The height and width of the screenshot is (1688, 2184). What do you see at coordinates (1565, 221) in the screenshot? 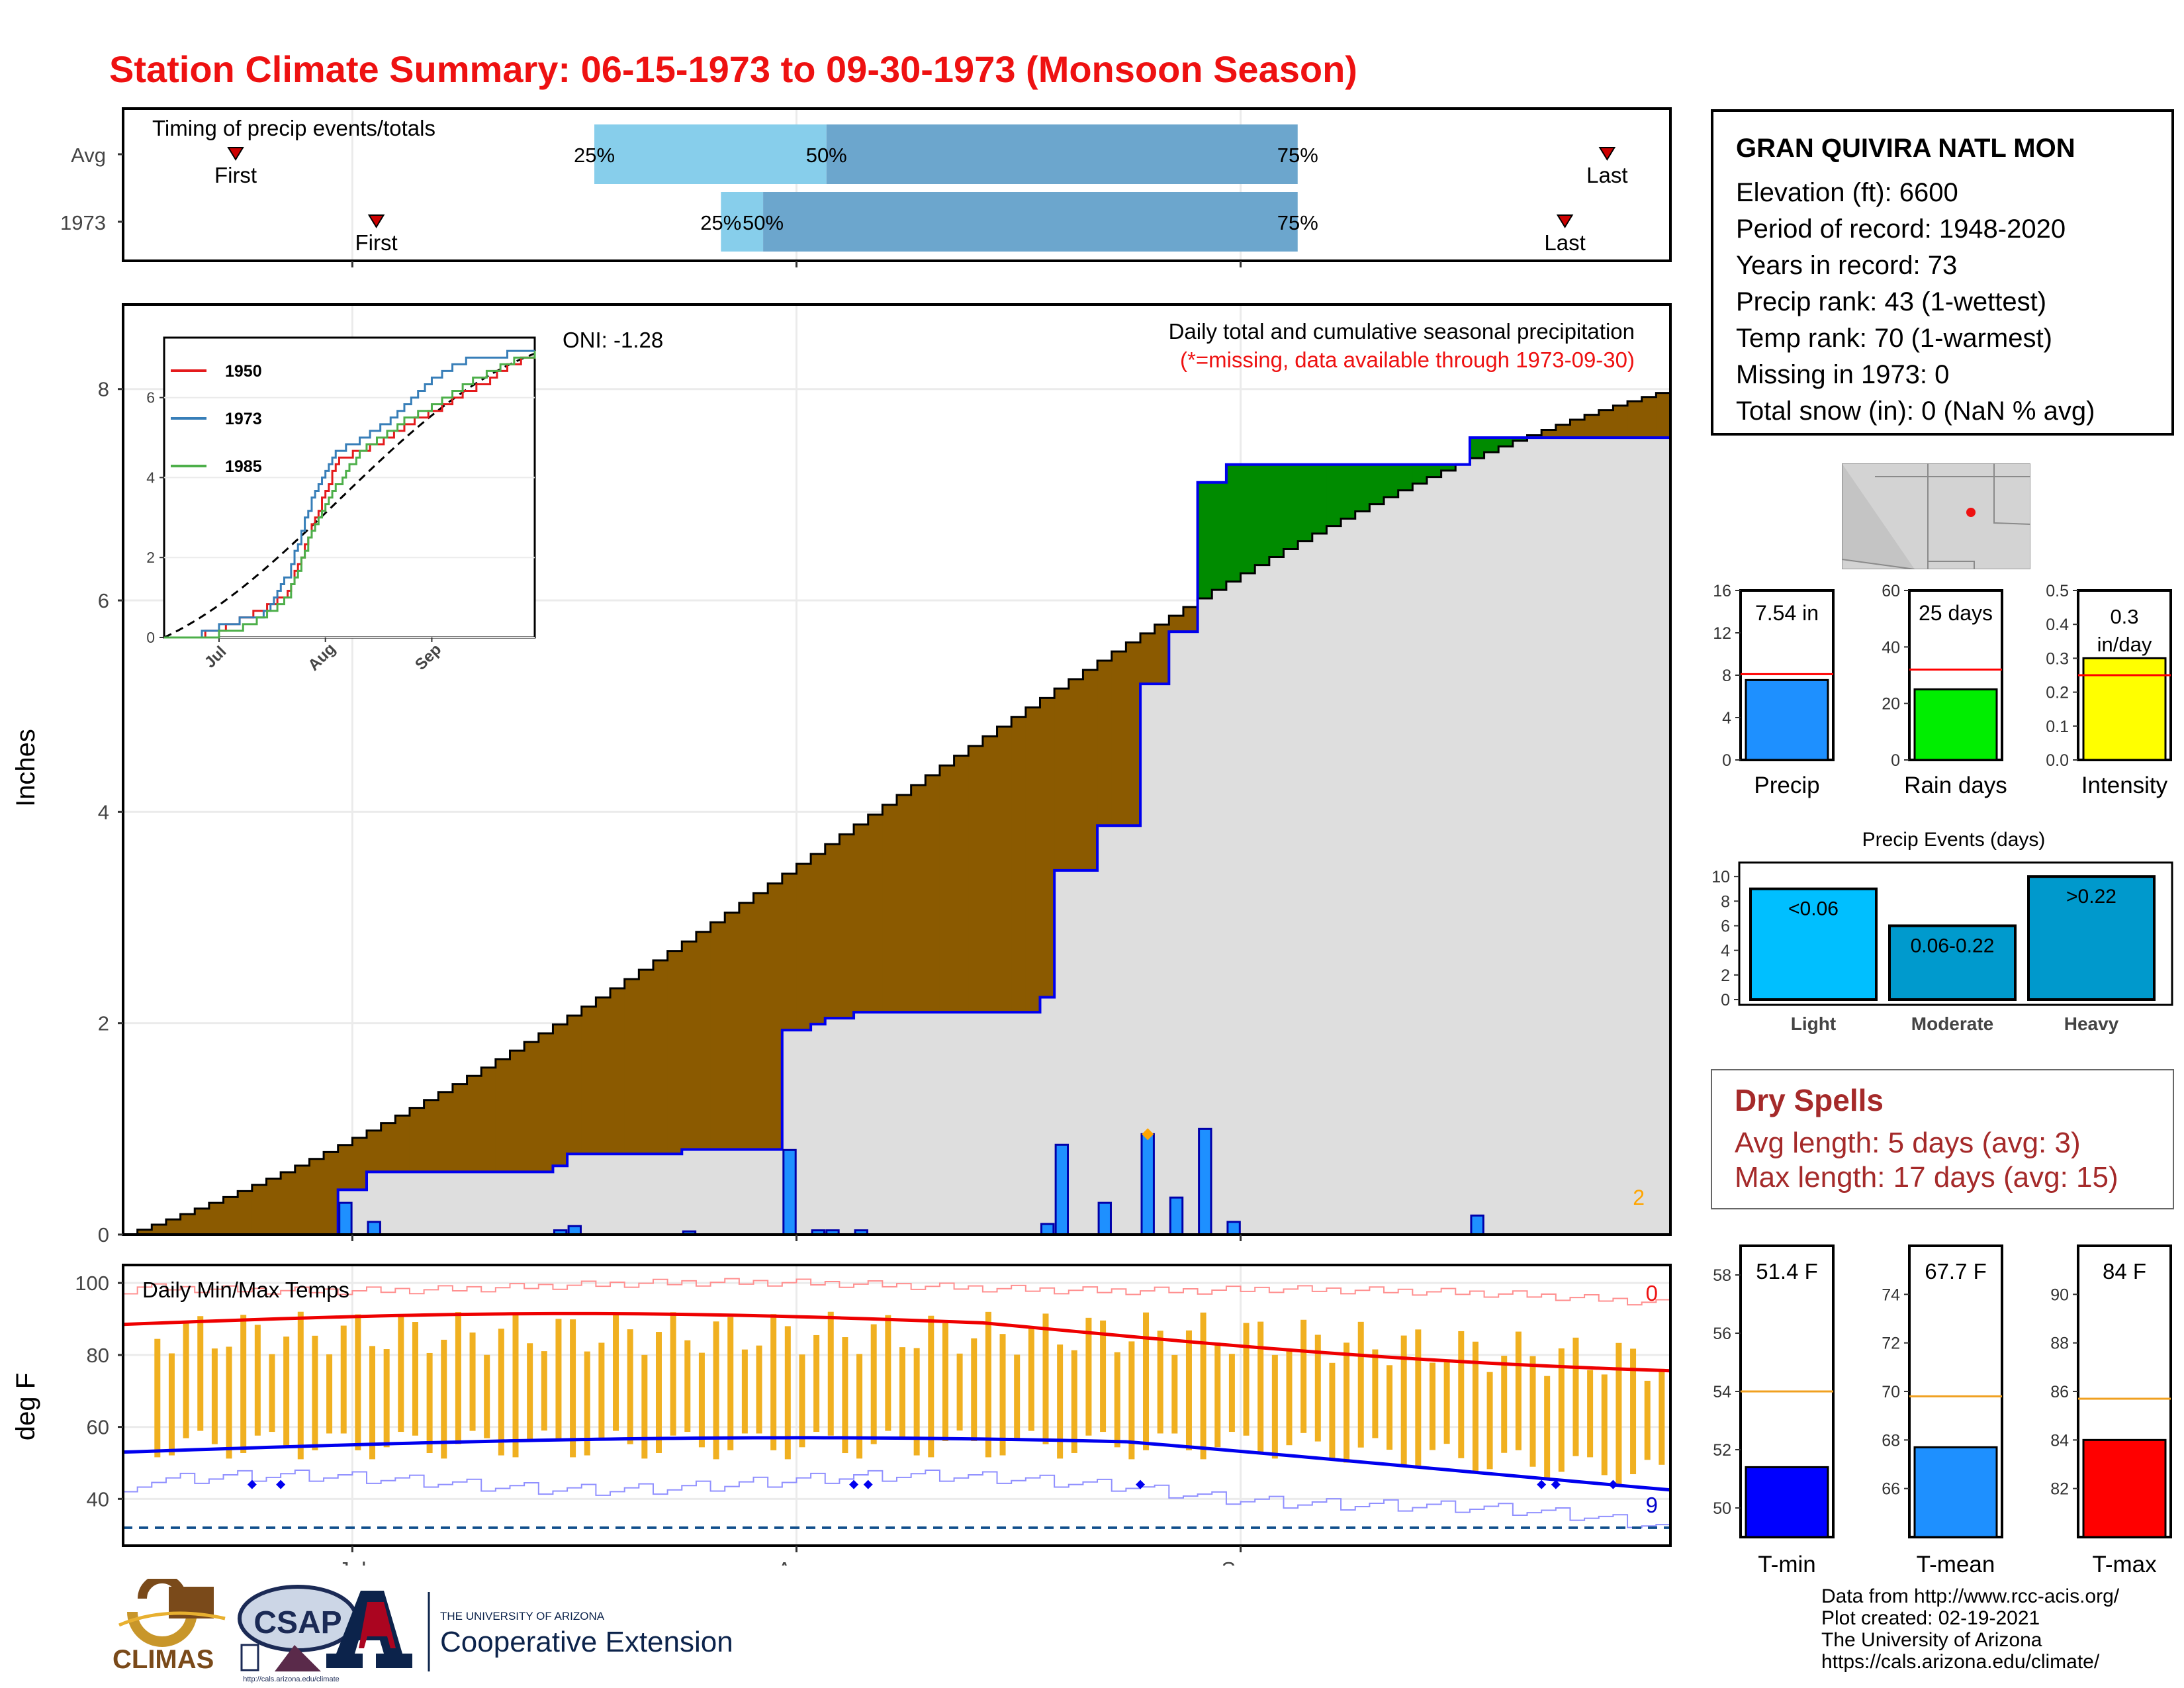
I see `timing-last-marker` at bounding box center [1565, 221].